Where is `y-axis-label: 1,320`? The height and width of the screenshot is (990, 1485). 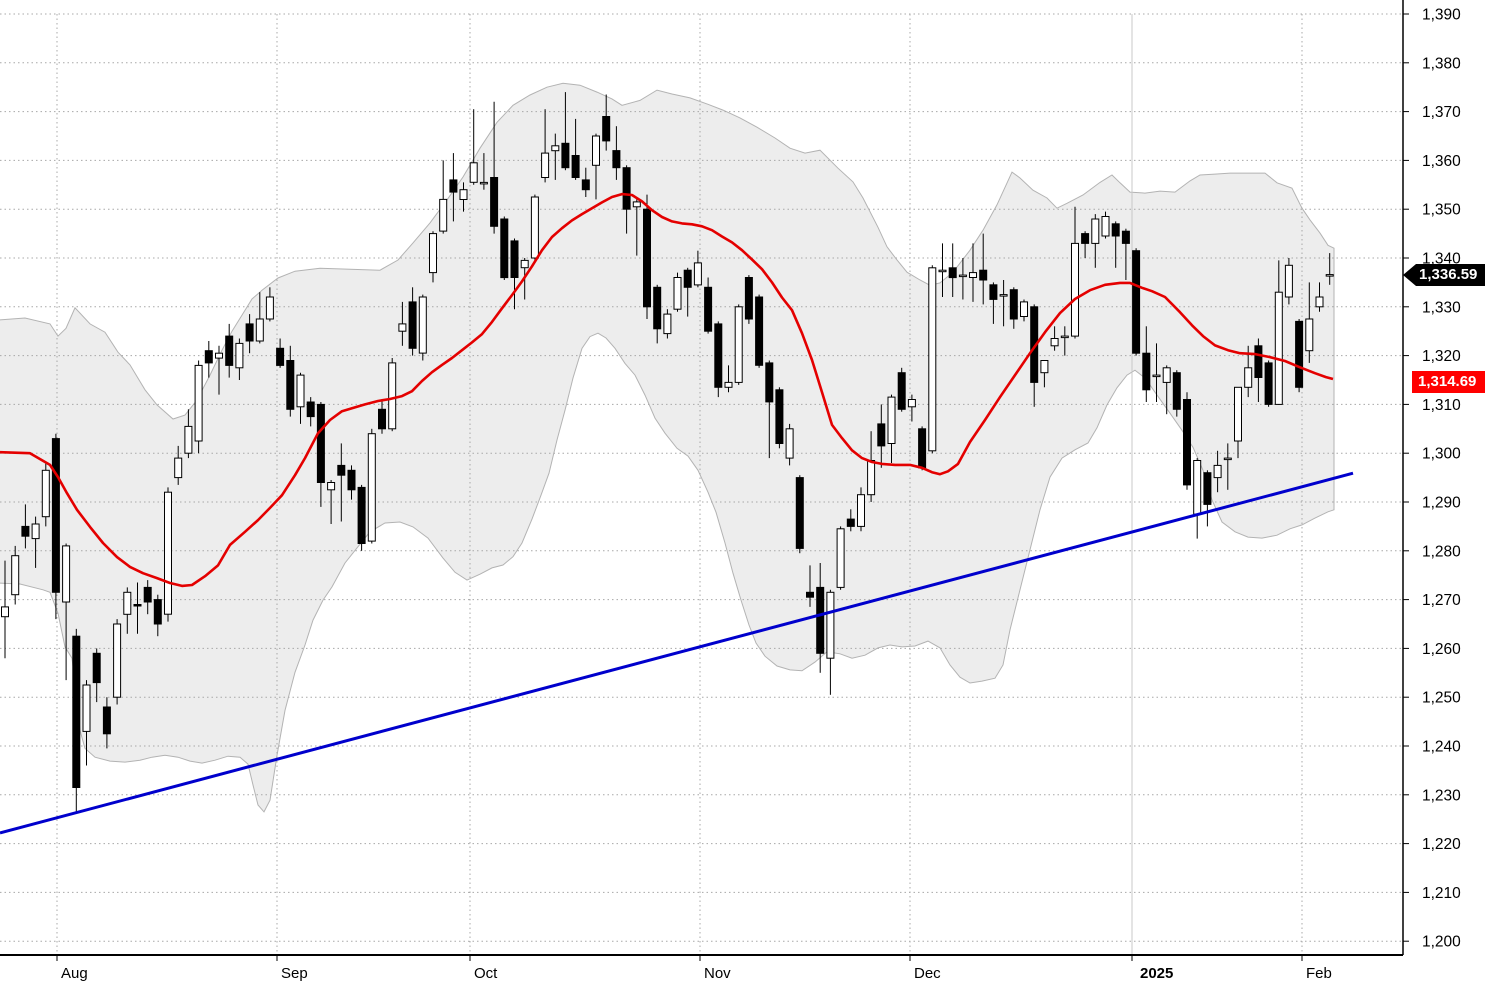 y-axis-label: 1,320 is located at coordinates (1441, 356).